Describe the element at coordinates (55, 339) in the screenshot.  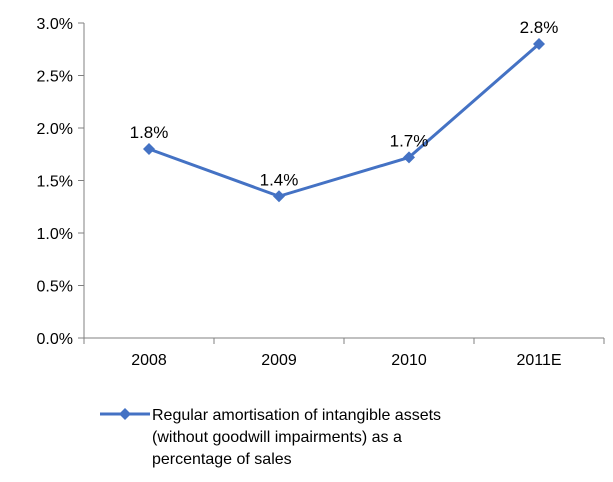
I see `y-tick-label: 0.0%` at that location.